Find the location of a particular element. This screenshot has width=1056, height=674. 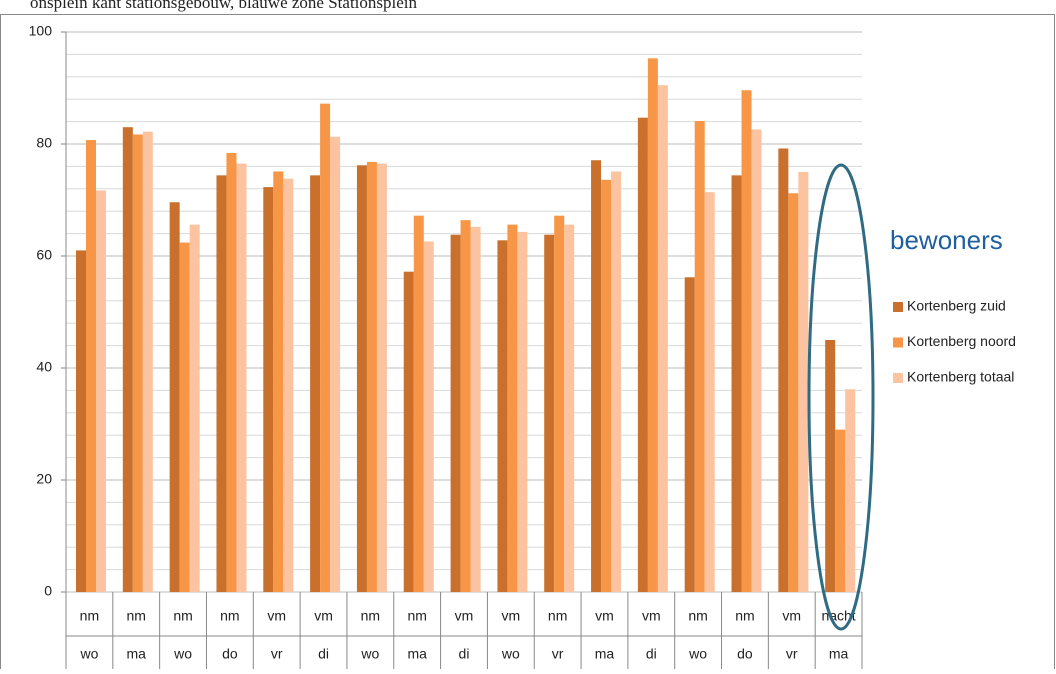

legend-label: Kortenberg zuid is located at coordinates (956, 306).